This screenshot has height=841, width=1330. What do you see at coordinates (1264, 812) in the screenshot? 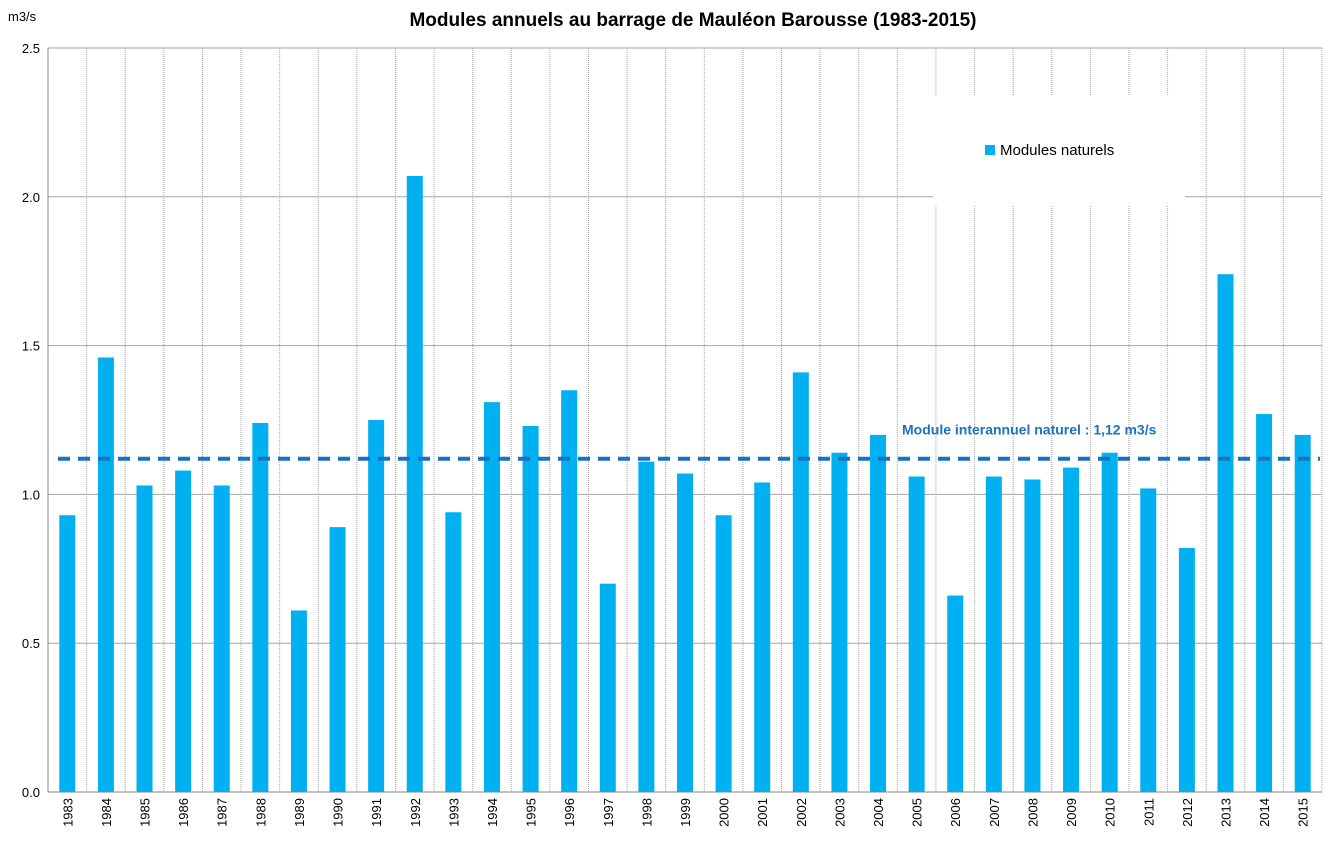
I see `x-tick-label: 2014` at bounding box center [1264, 812].